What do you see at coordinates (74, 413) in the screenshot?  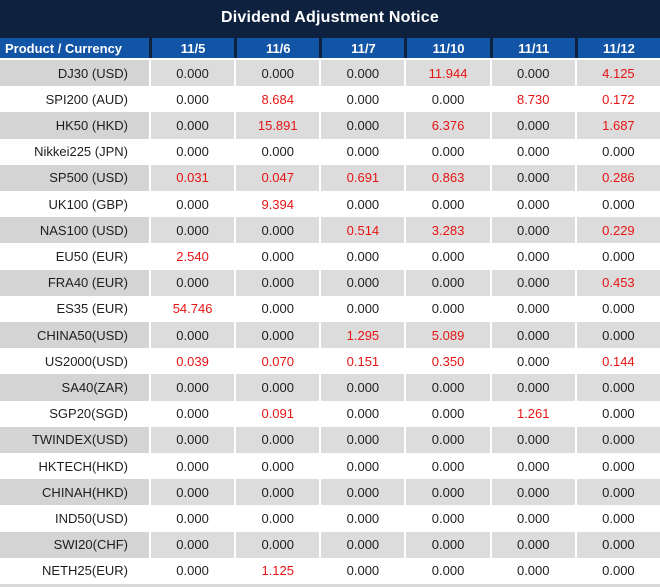 I see `product-cell: SGP20(SGD)` at bounding box center [74, 413].